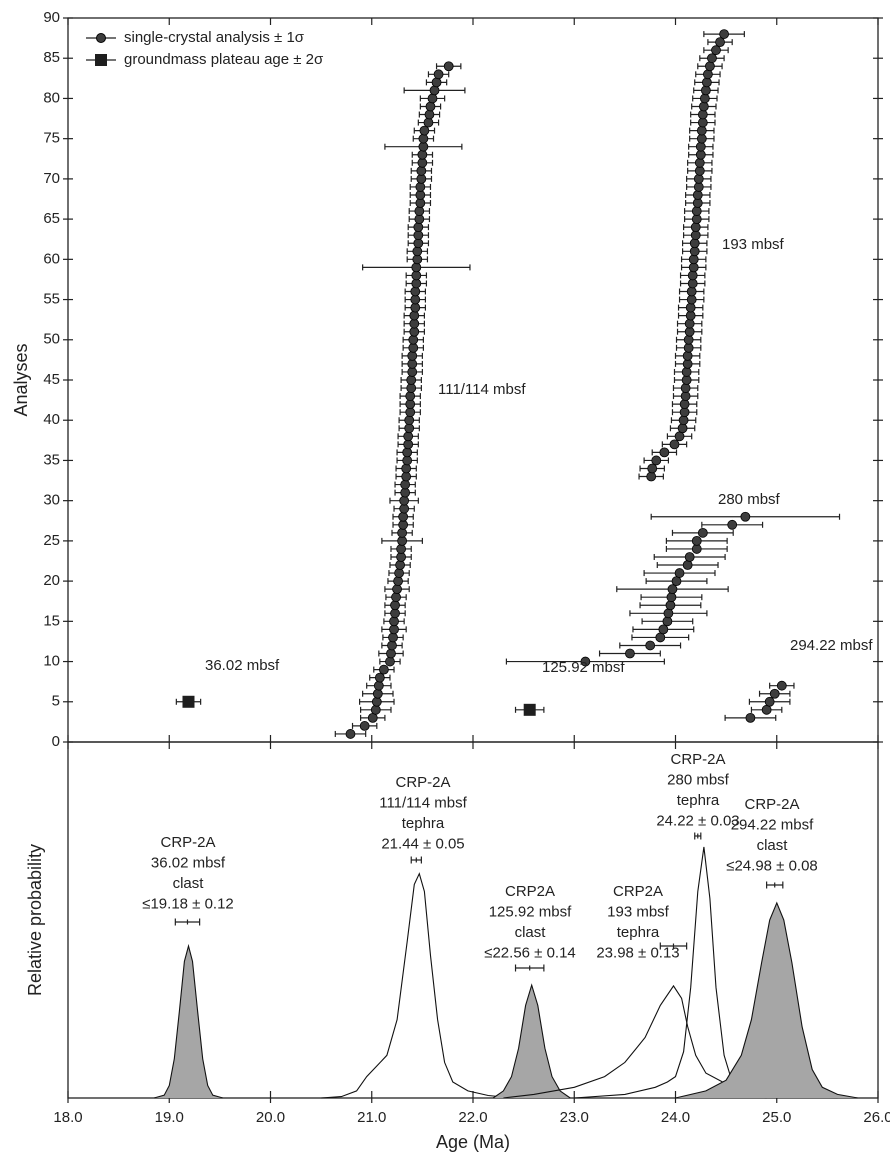  I want to click on y-tick-label: 20, so click(51, 580).